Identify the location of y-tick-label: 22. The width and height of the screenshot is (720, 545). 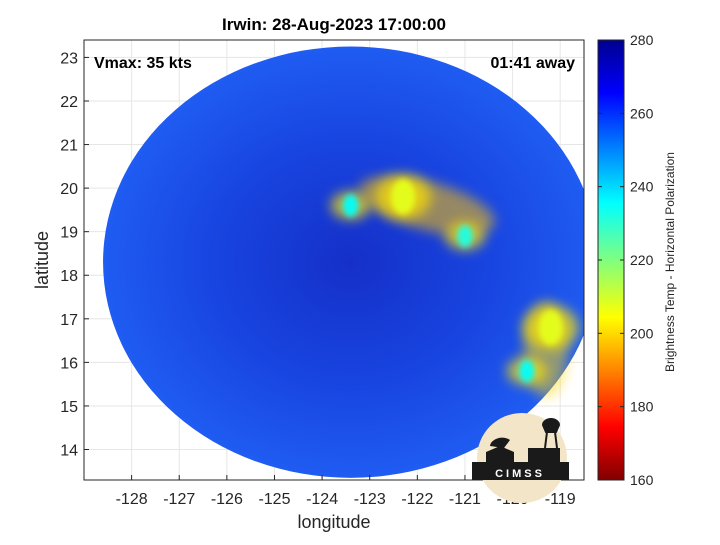
(69, 102).